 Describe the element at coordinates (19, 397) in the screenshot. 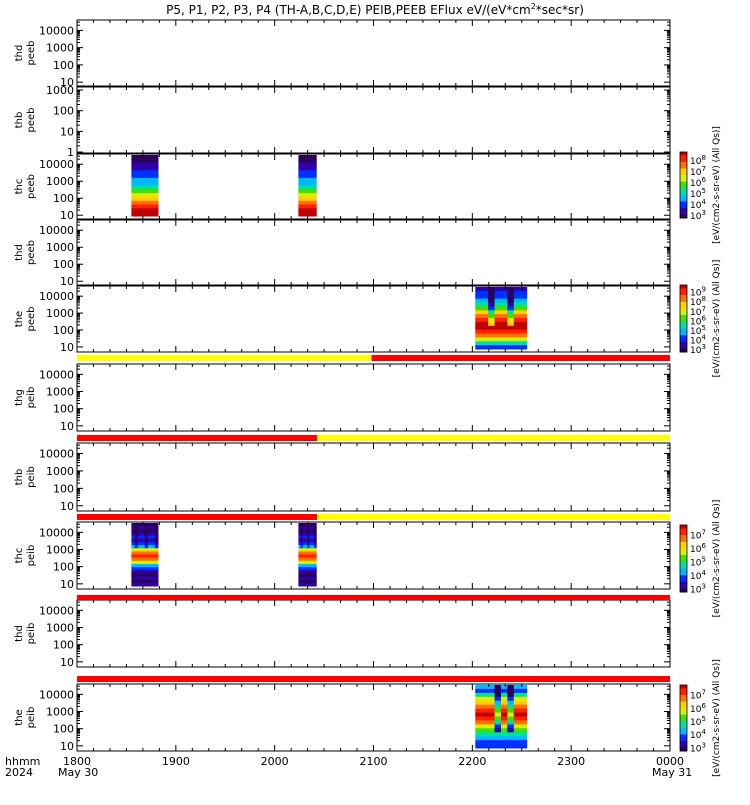

I see `panel-ylabel-probe: thg` at that location.